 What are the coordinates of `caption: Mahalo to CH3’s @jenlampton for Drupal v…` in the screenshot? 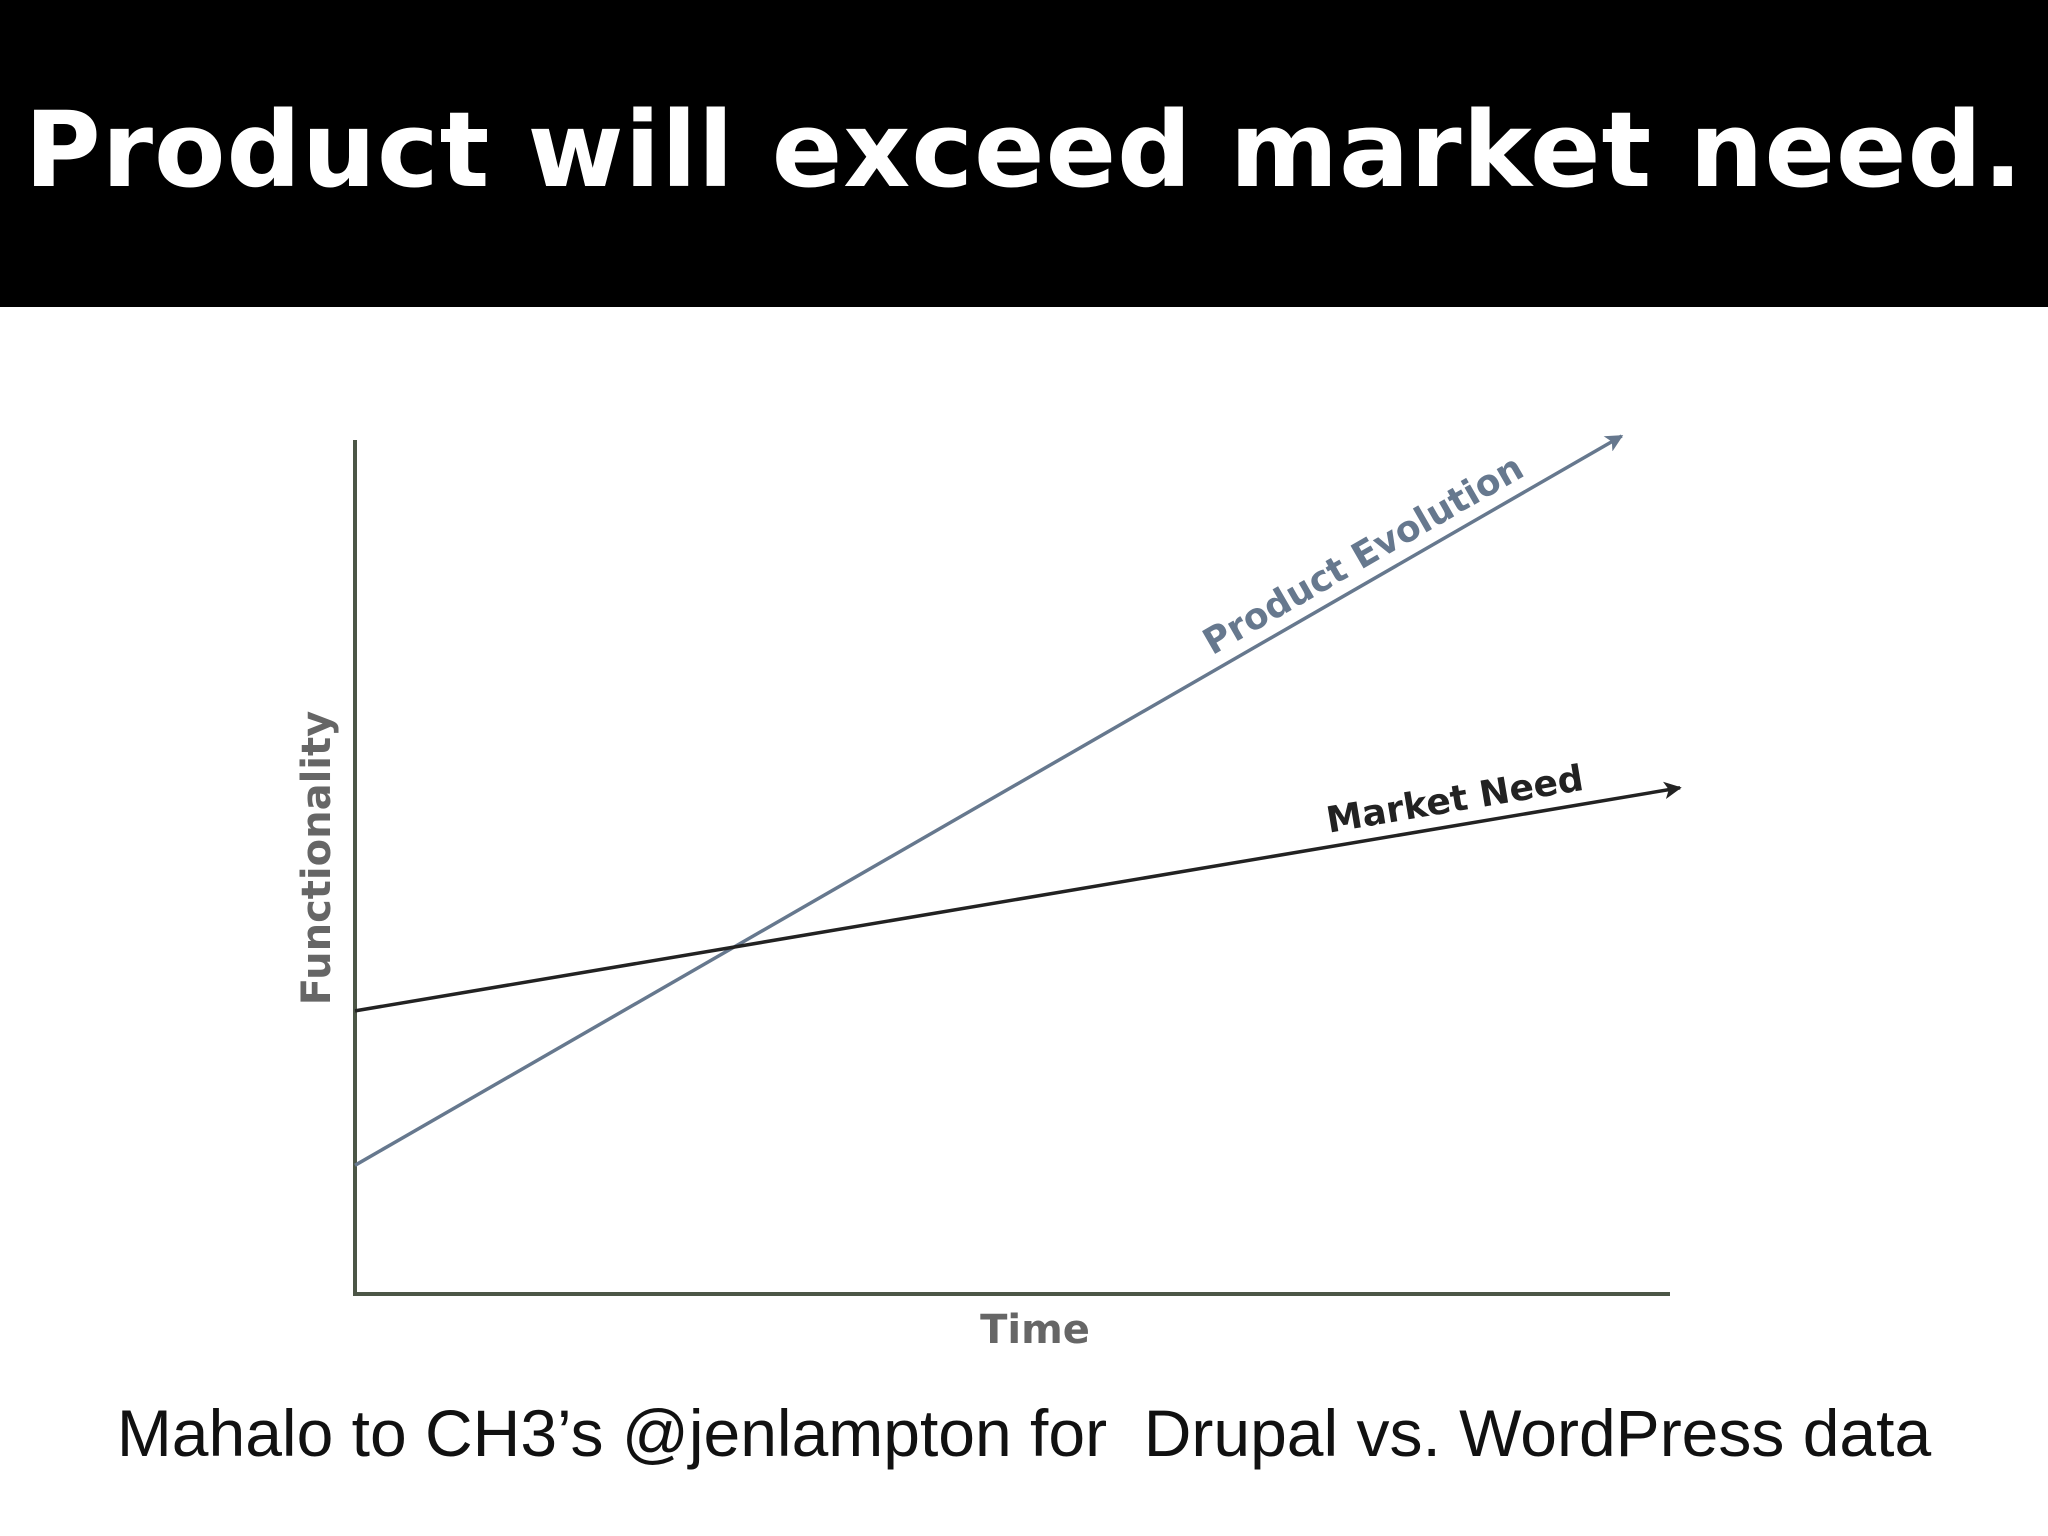 It's located at (1024, 1433).